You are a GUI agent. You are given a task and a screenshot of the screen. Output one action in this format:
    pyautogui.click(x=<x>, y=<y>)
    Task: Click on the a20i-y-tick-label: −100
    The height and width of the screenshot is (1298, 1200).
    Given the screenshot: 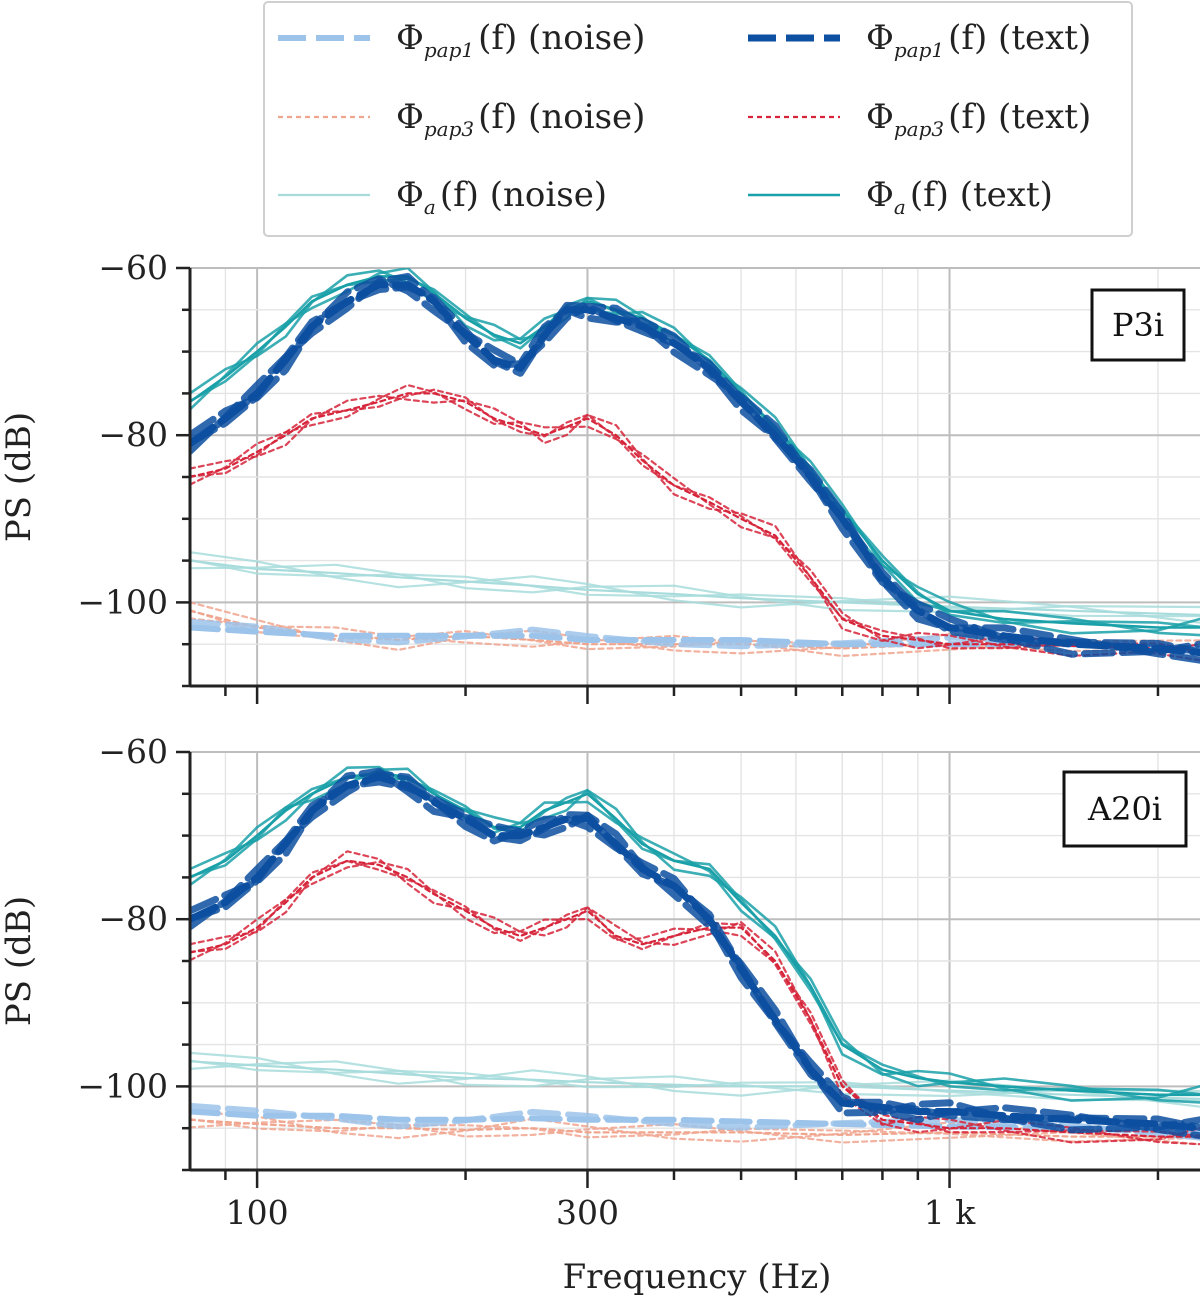 What is the action you would take?
    pyautogui.click(x=122, y=1085)
    